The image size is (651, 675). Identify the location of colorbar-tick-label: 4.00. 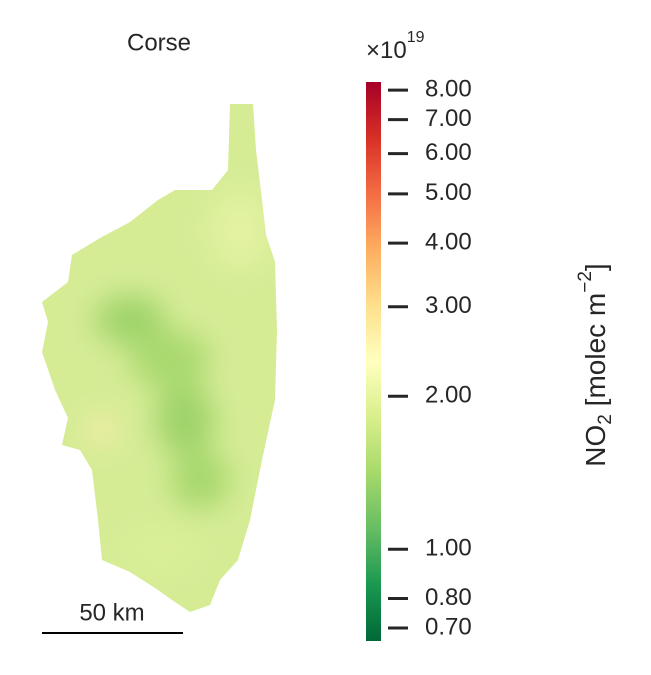
(448, 242).